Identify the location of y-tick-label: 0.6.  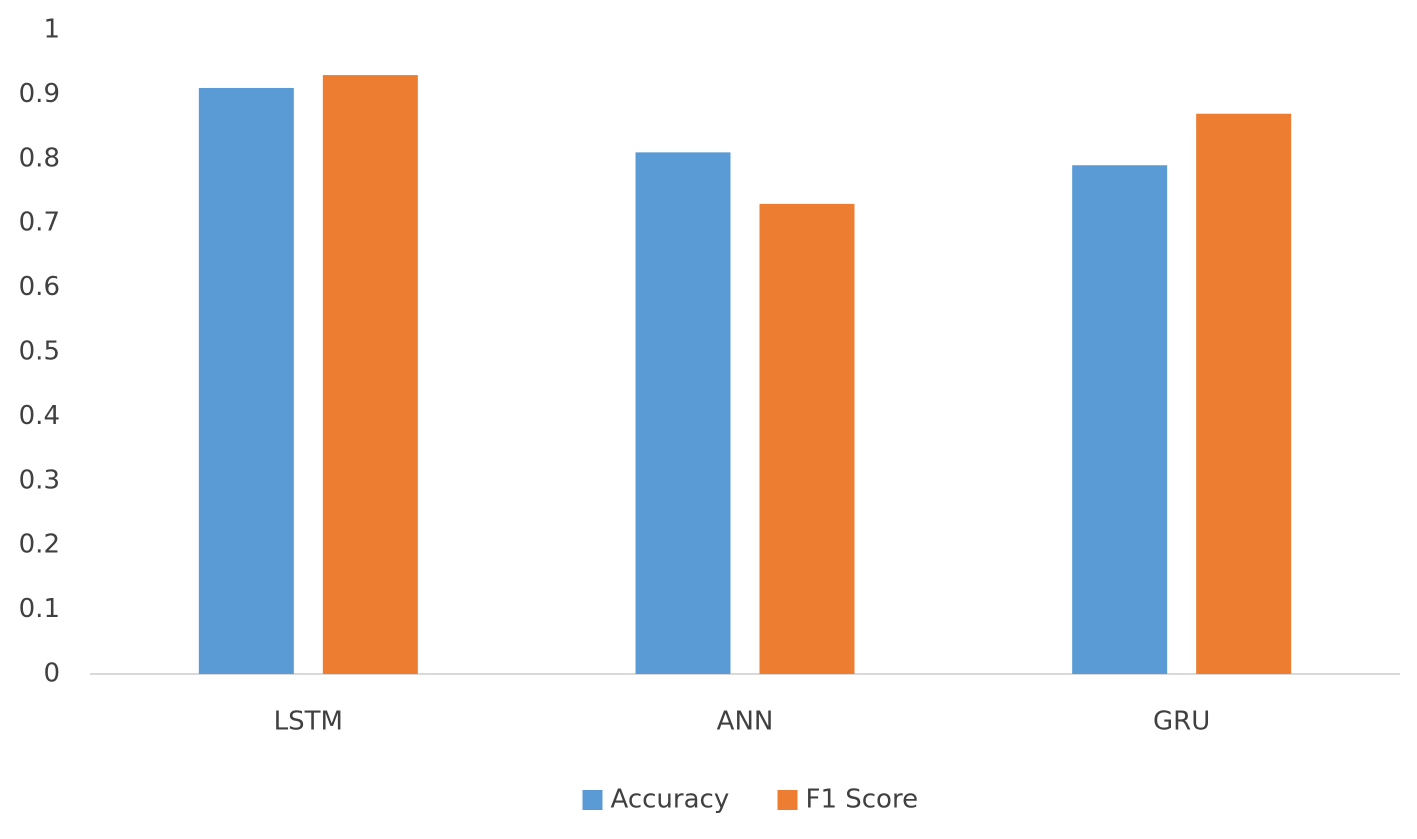
(39, 287).